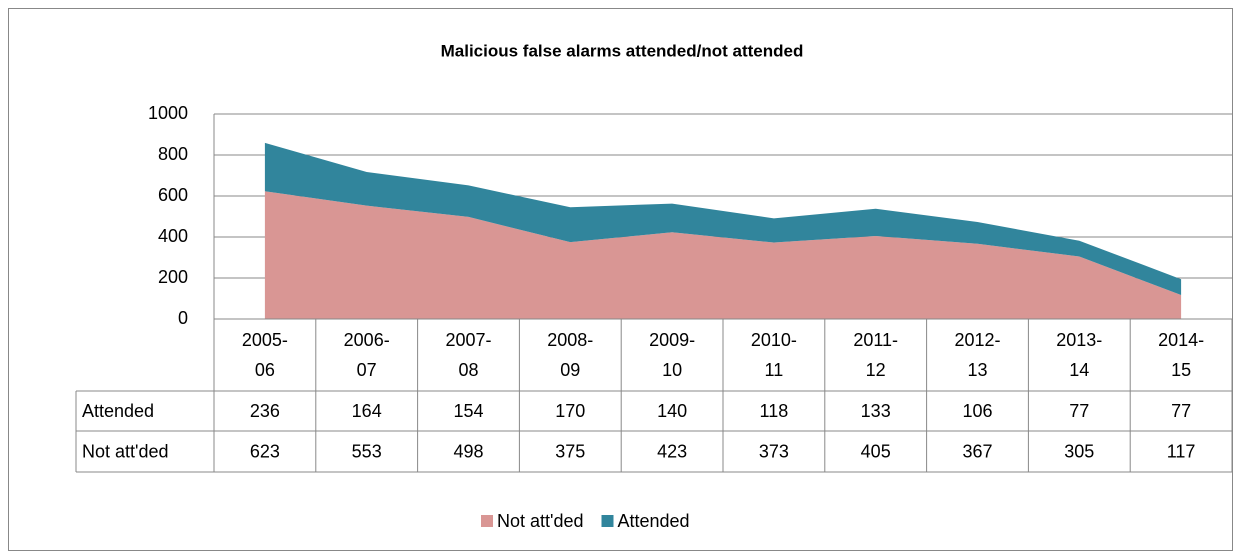 This screenshot has width=1235, height=553. Describe the element at coordinates (173, 277) in the screenshot. I see `y-tick-label: 200` at that location.